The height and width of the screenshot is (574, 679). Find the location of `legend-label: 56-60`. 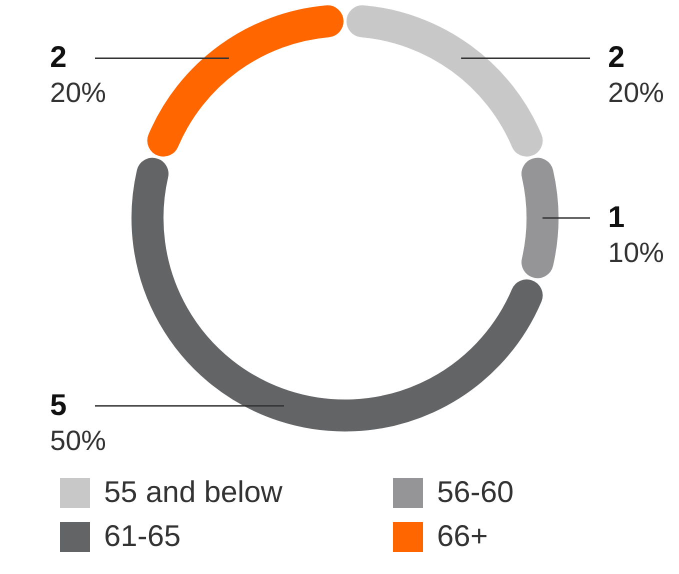

legend-label: 56-60 is located at coordinates (475, 492).